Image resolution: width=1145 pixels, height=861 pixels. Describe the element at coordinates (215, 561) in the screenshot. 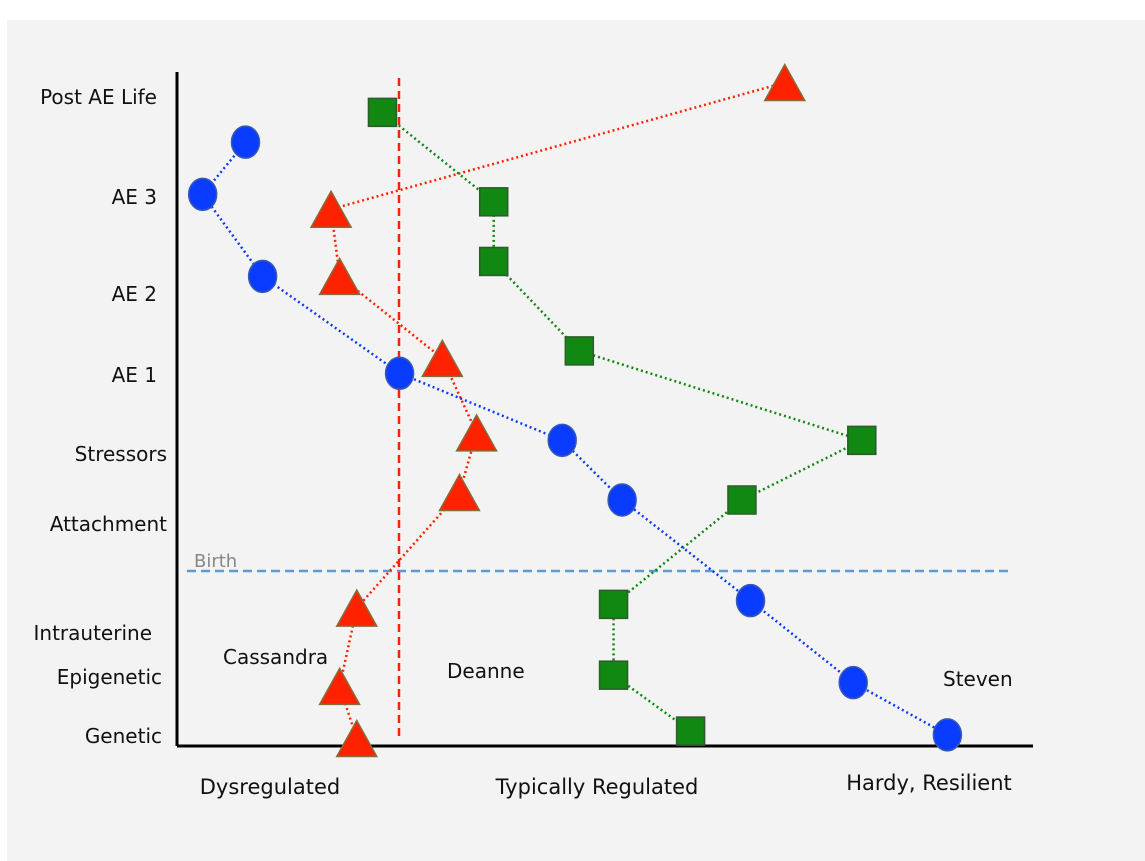

I see `birth-label: Birth` at that location.